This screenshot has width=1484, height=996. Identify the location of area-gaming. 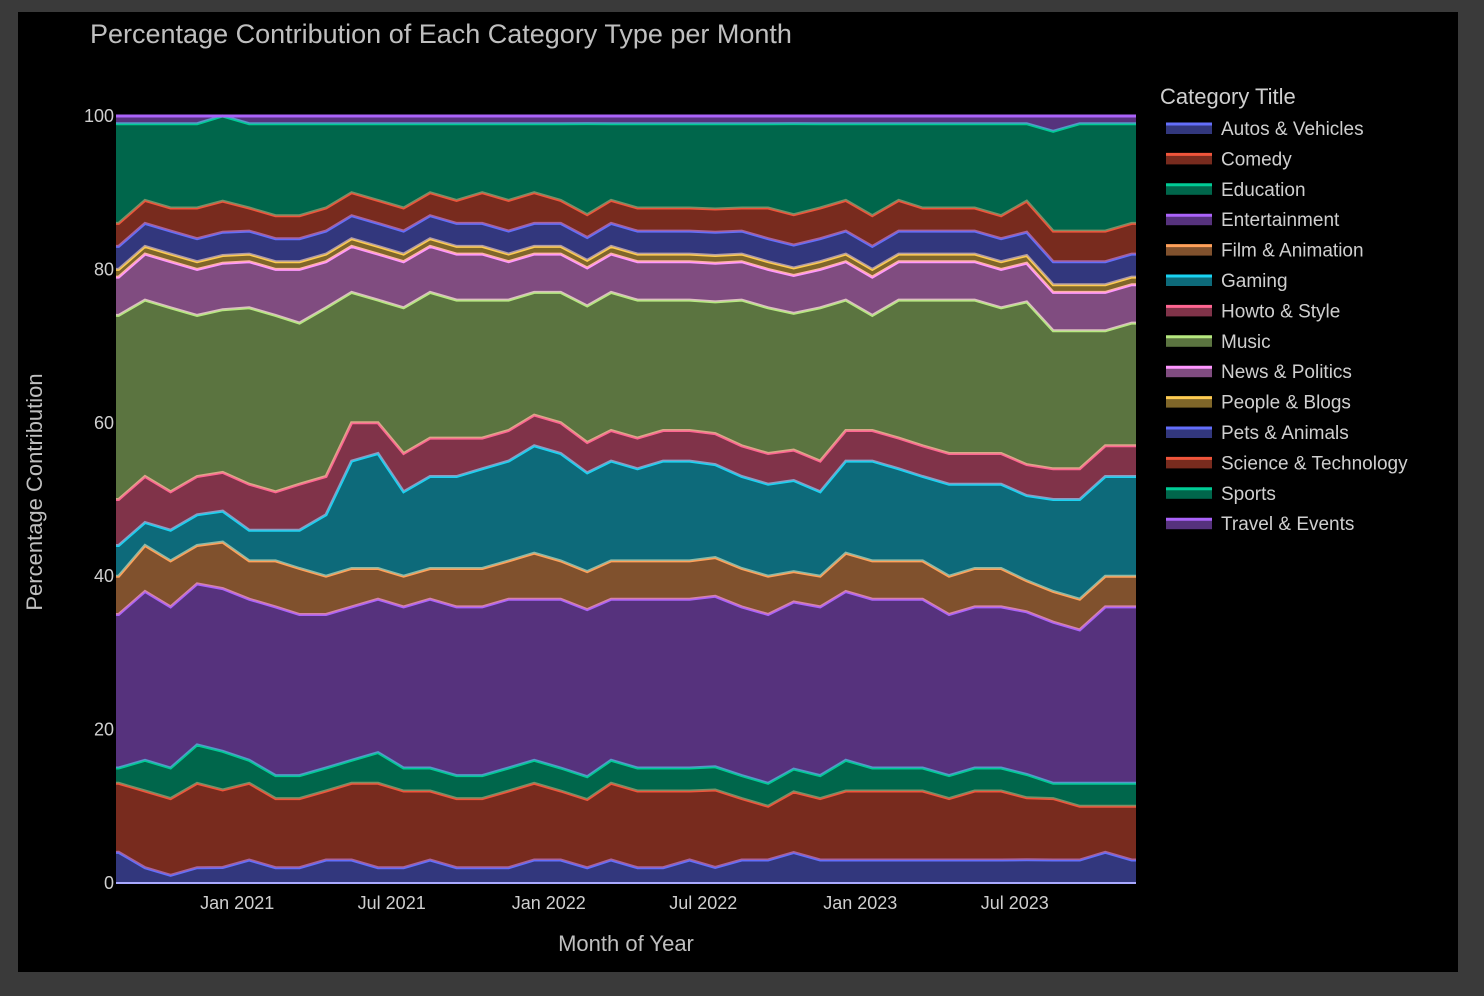
(626, 522).